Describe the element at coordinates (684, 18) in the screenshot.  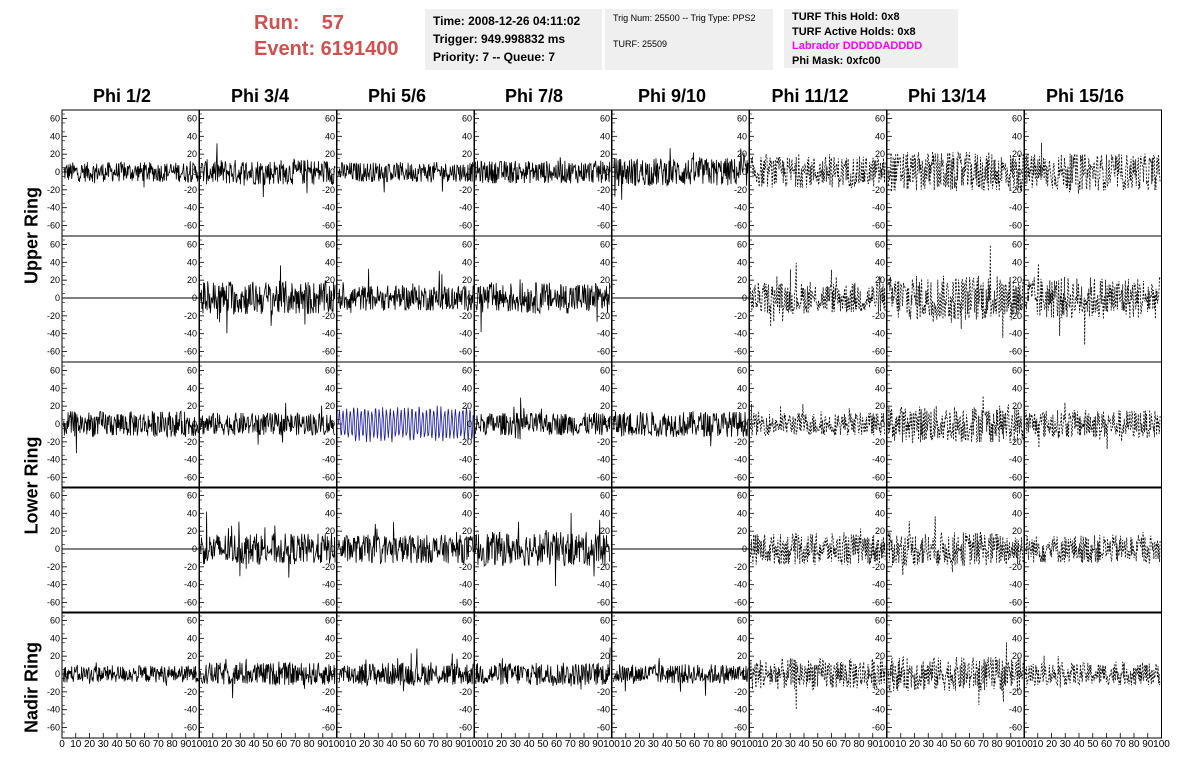
I see `trig-num-text: Trig Num: 25500 -- Trig Type: PPS2` at that location.